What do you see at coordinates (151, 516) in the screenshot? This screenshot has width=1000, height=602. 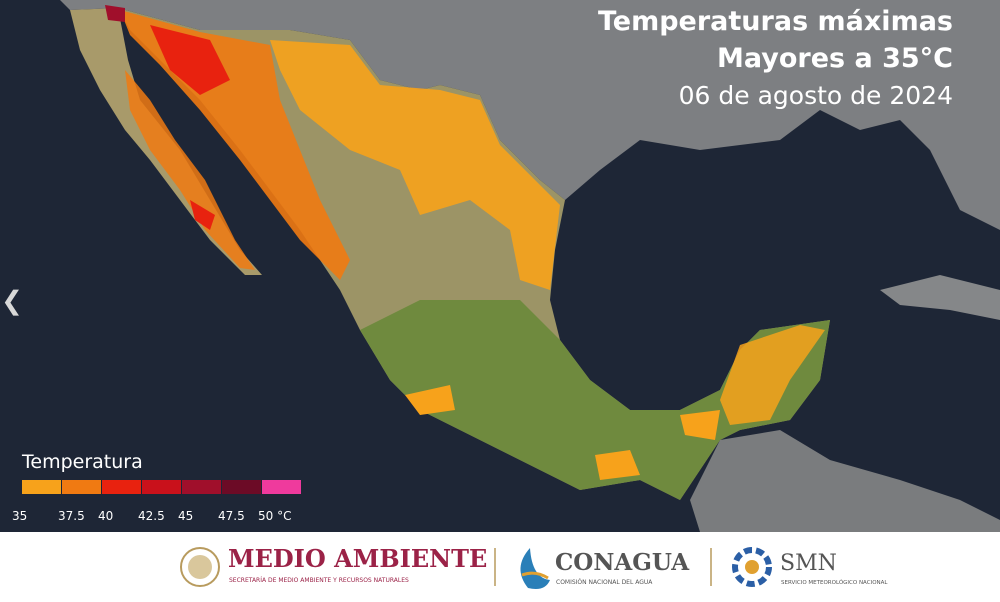 I see `legend-label: 42.5` at bounding box center [151, 516].